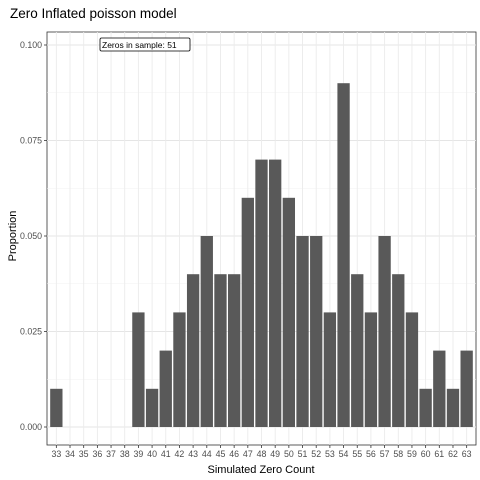 Image resolution: width=480 pixels, height=480 pixels. What do you see at coordinates (70, 454) in the screenshot?
I see `x-tick-label: 34` at bounding box center [70, 454].